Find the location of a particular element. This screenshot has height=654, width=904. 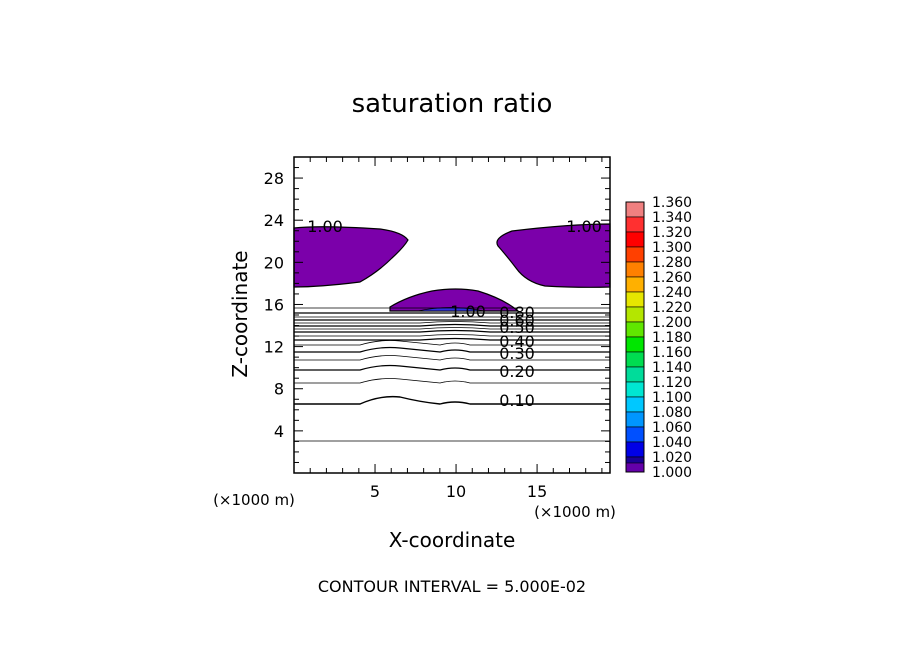

colorbar-level-label: 1.280 is located at coordinates (672, 263).